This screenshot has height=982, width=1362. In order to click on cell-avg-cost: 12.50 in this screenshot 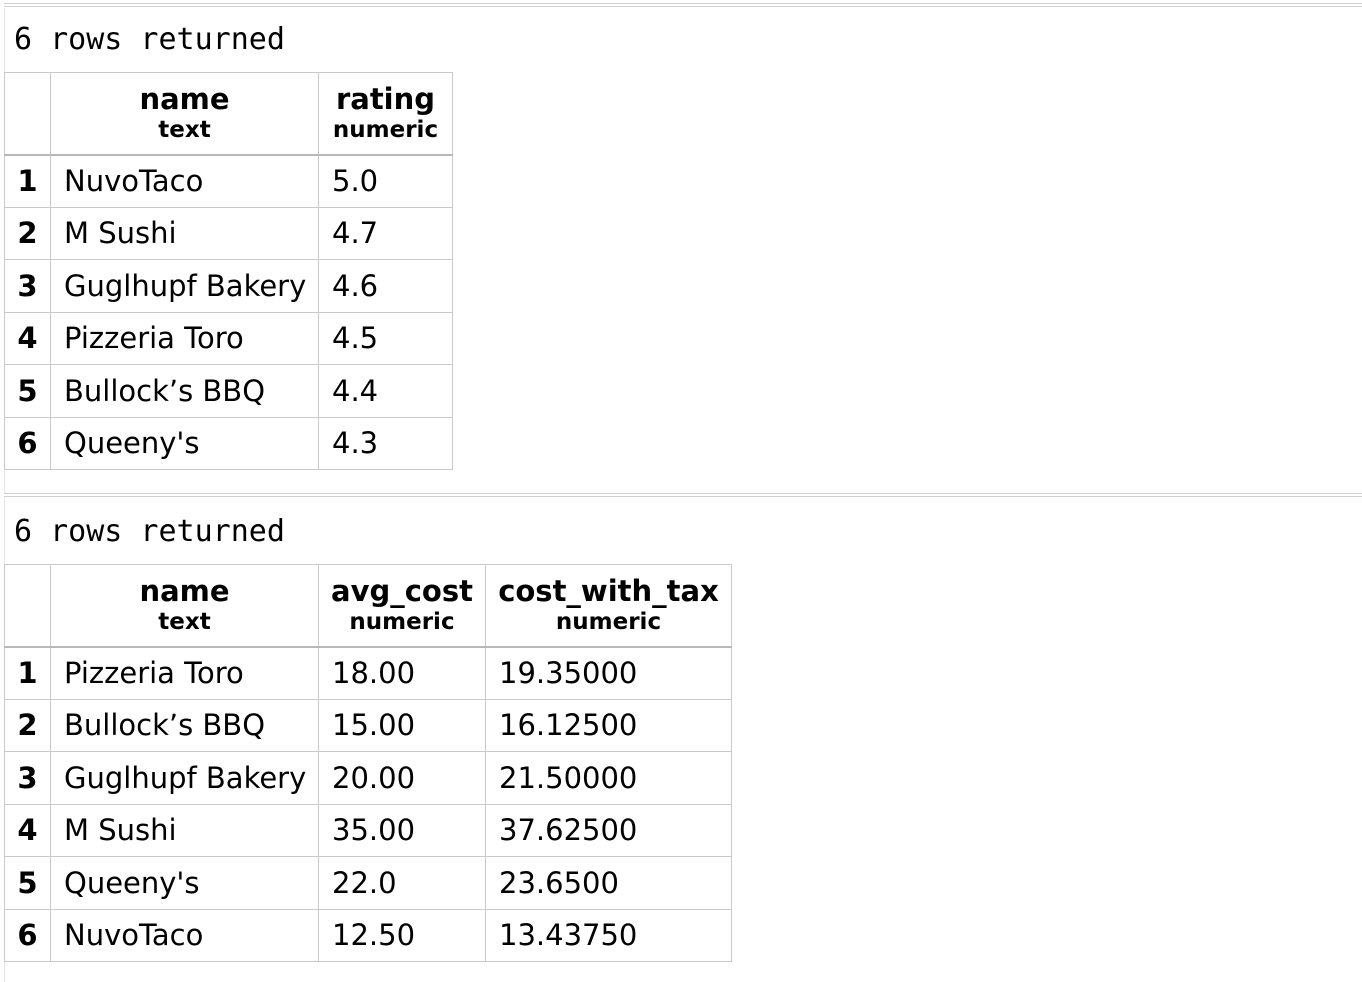, I will do `click(402, 935)`.